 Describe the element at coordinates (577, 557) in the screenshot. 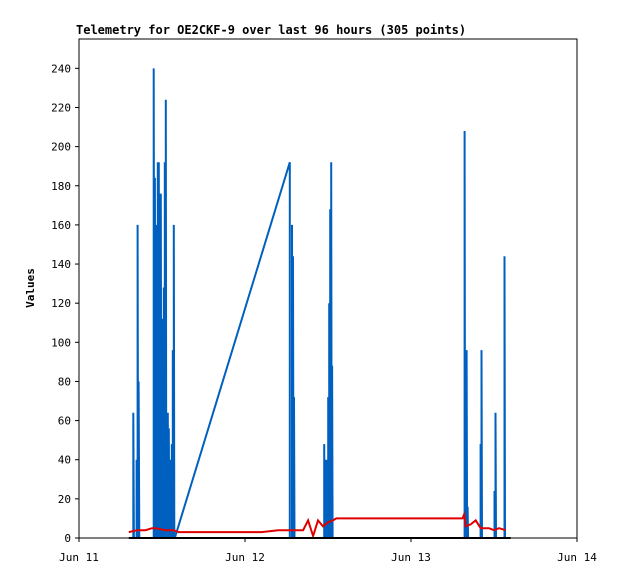

I see `x-tick-label: Jun 14` at that location.